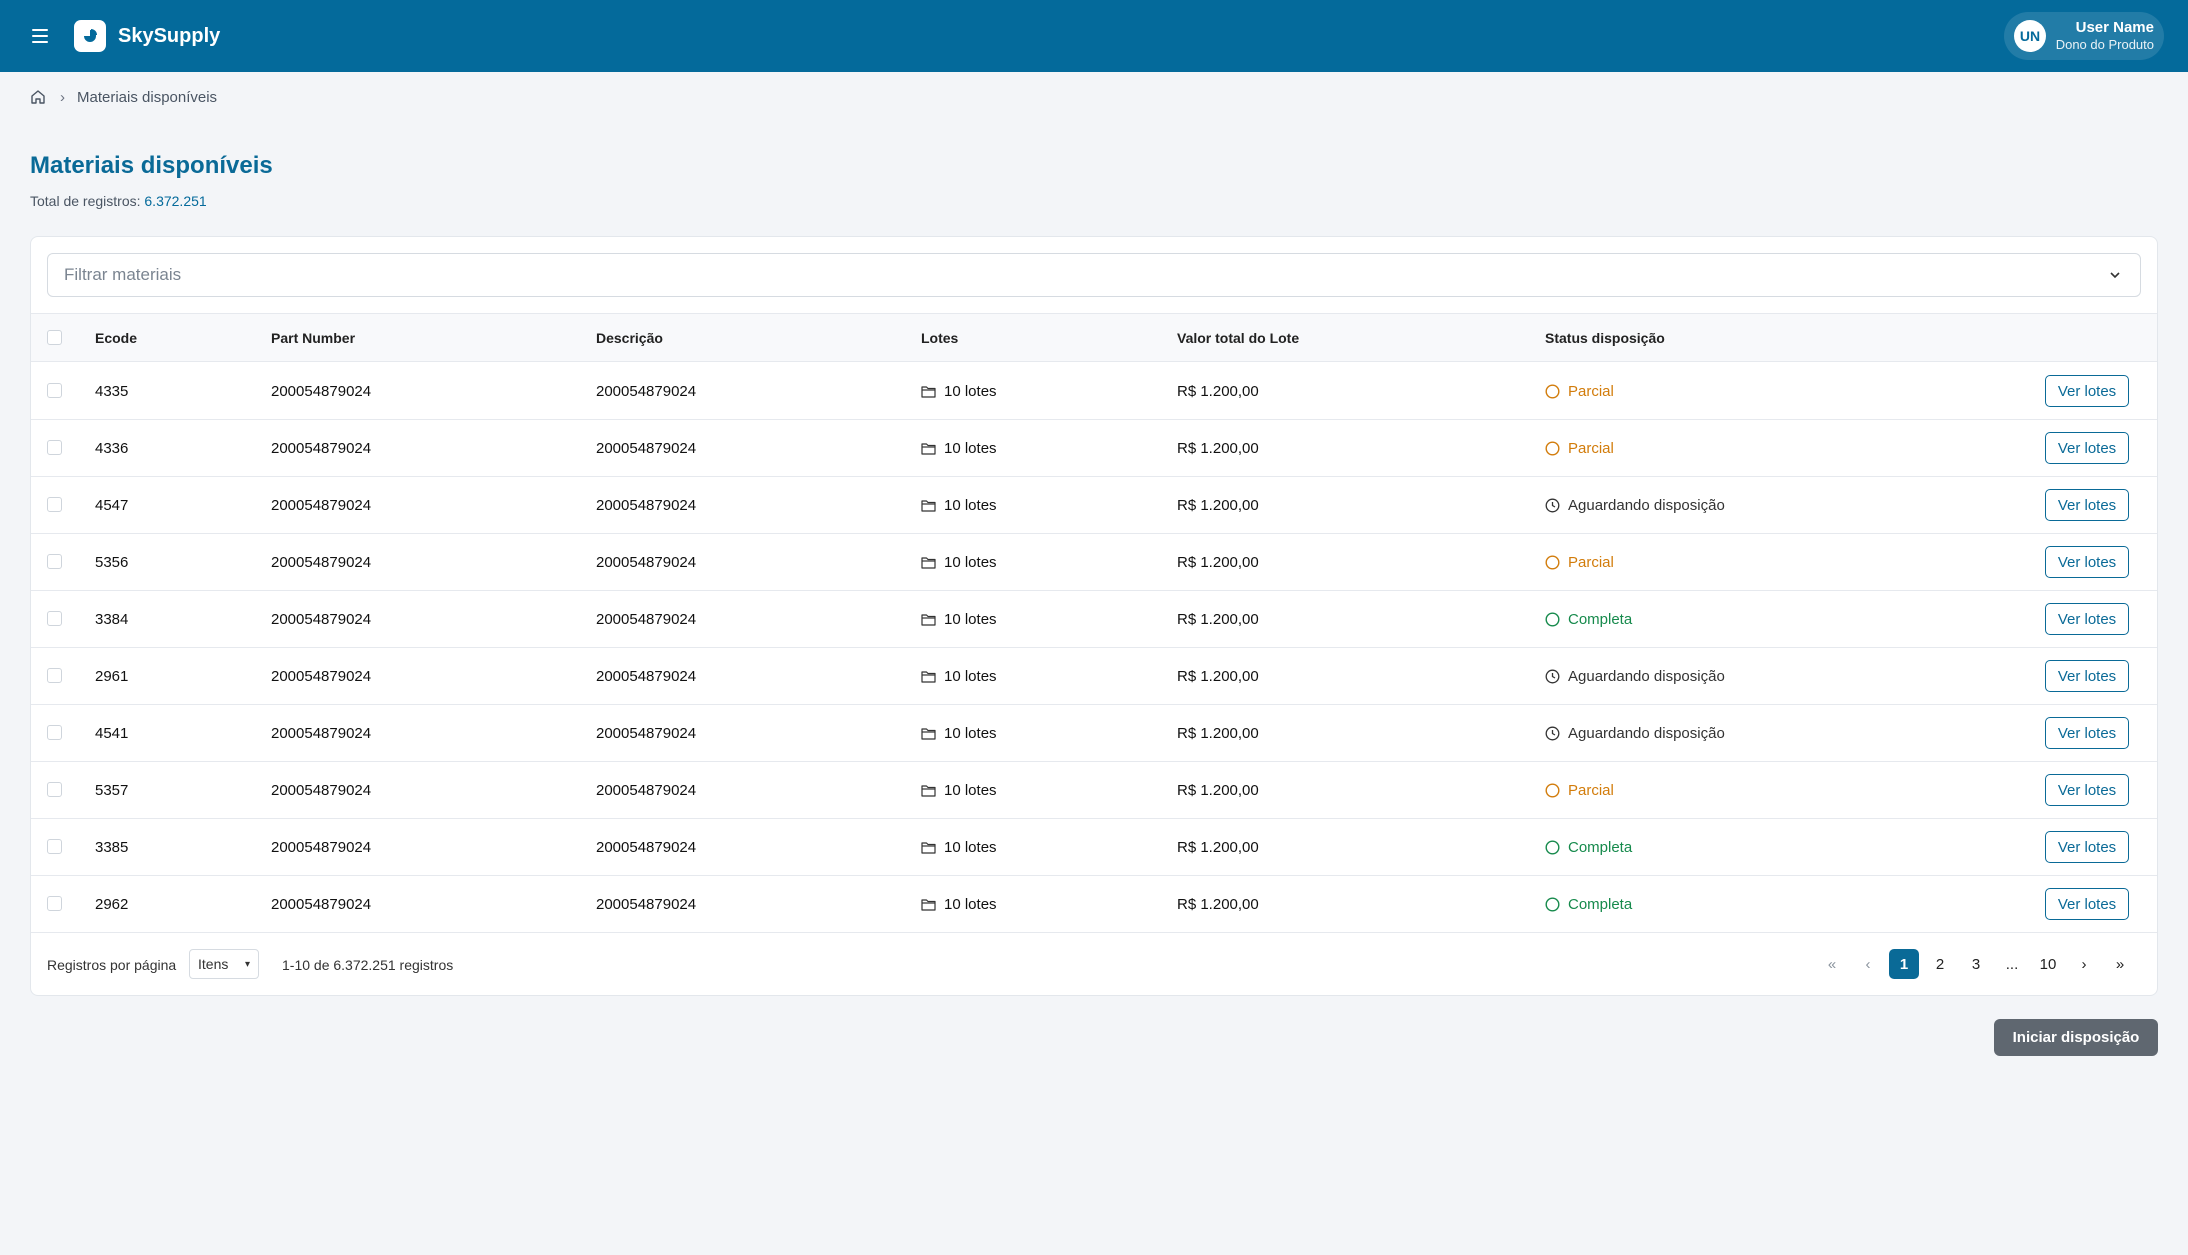 This screenshot has height=1255, width=2188. What do you see at coordinates (1238, 337) in the screenshot?
I see `header-valor: Valor total do Lote` at bounding box center [1238, 337].